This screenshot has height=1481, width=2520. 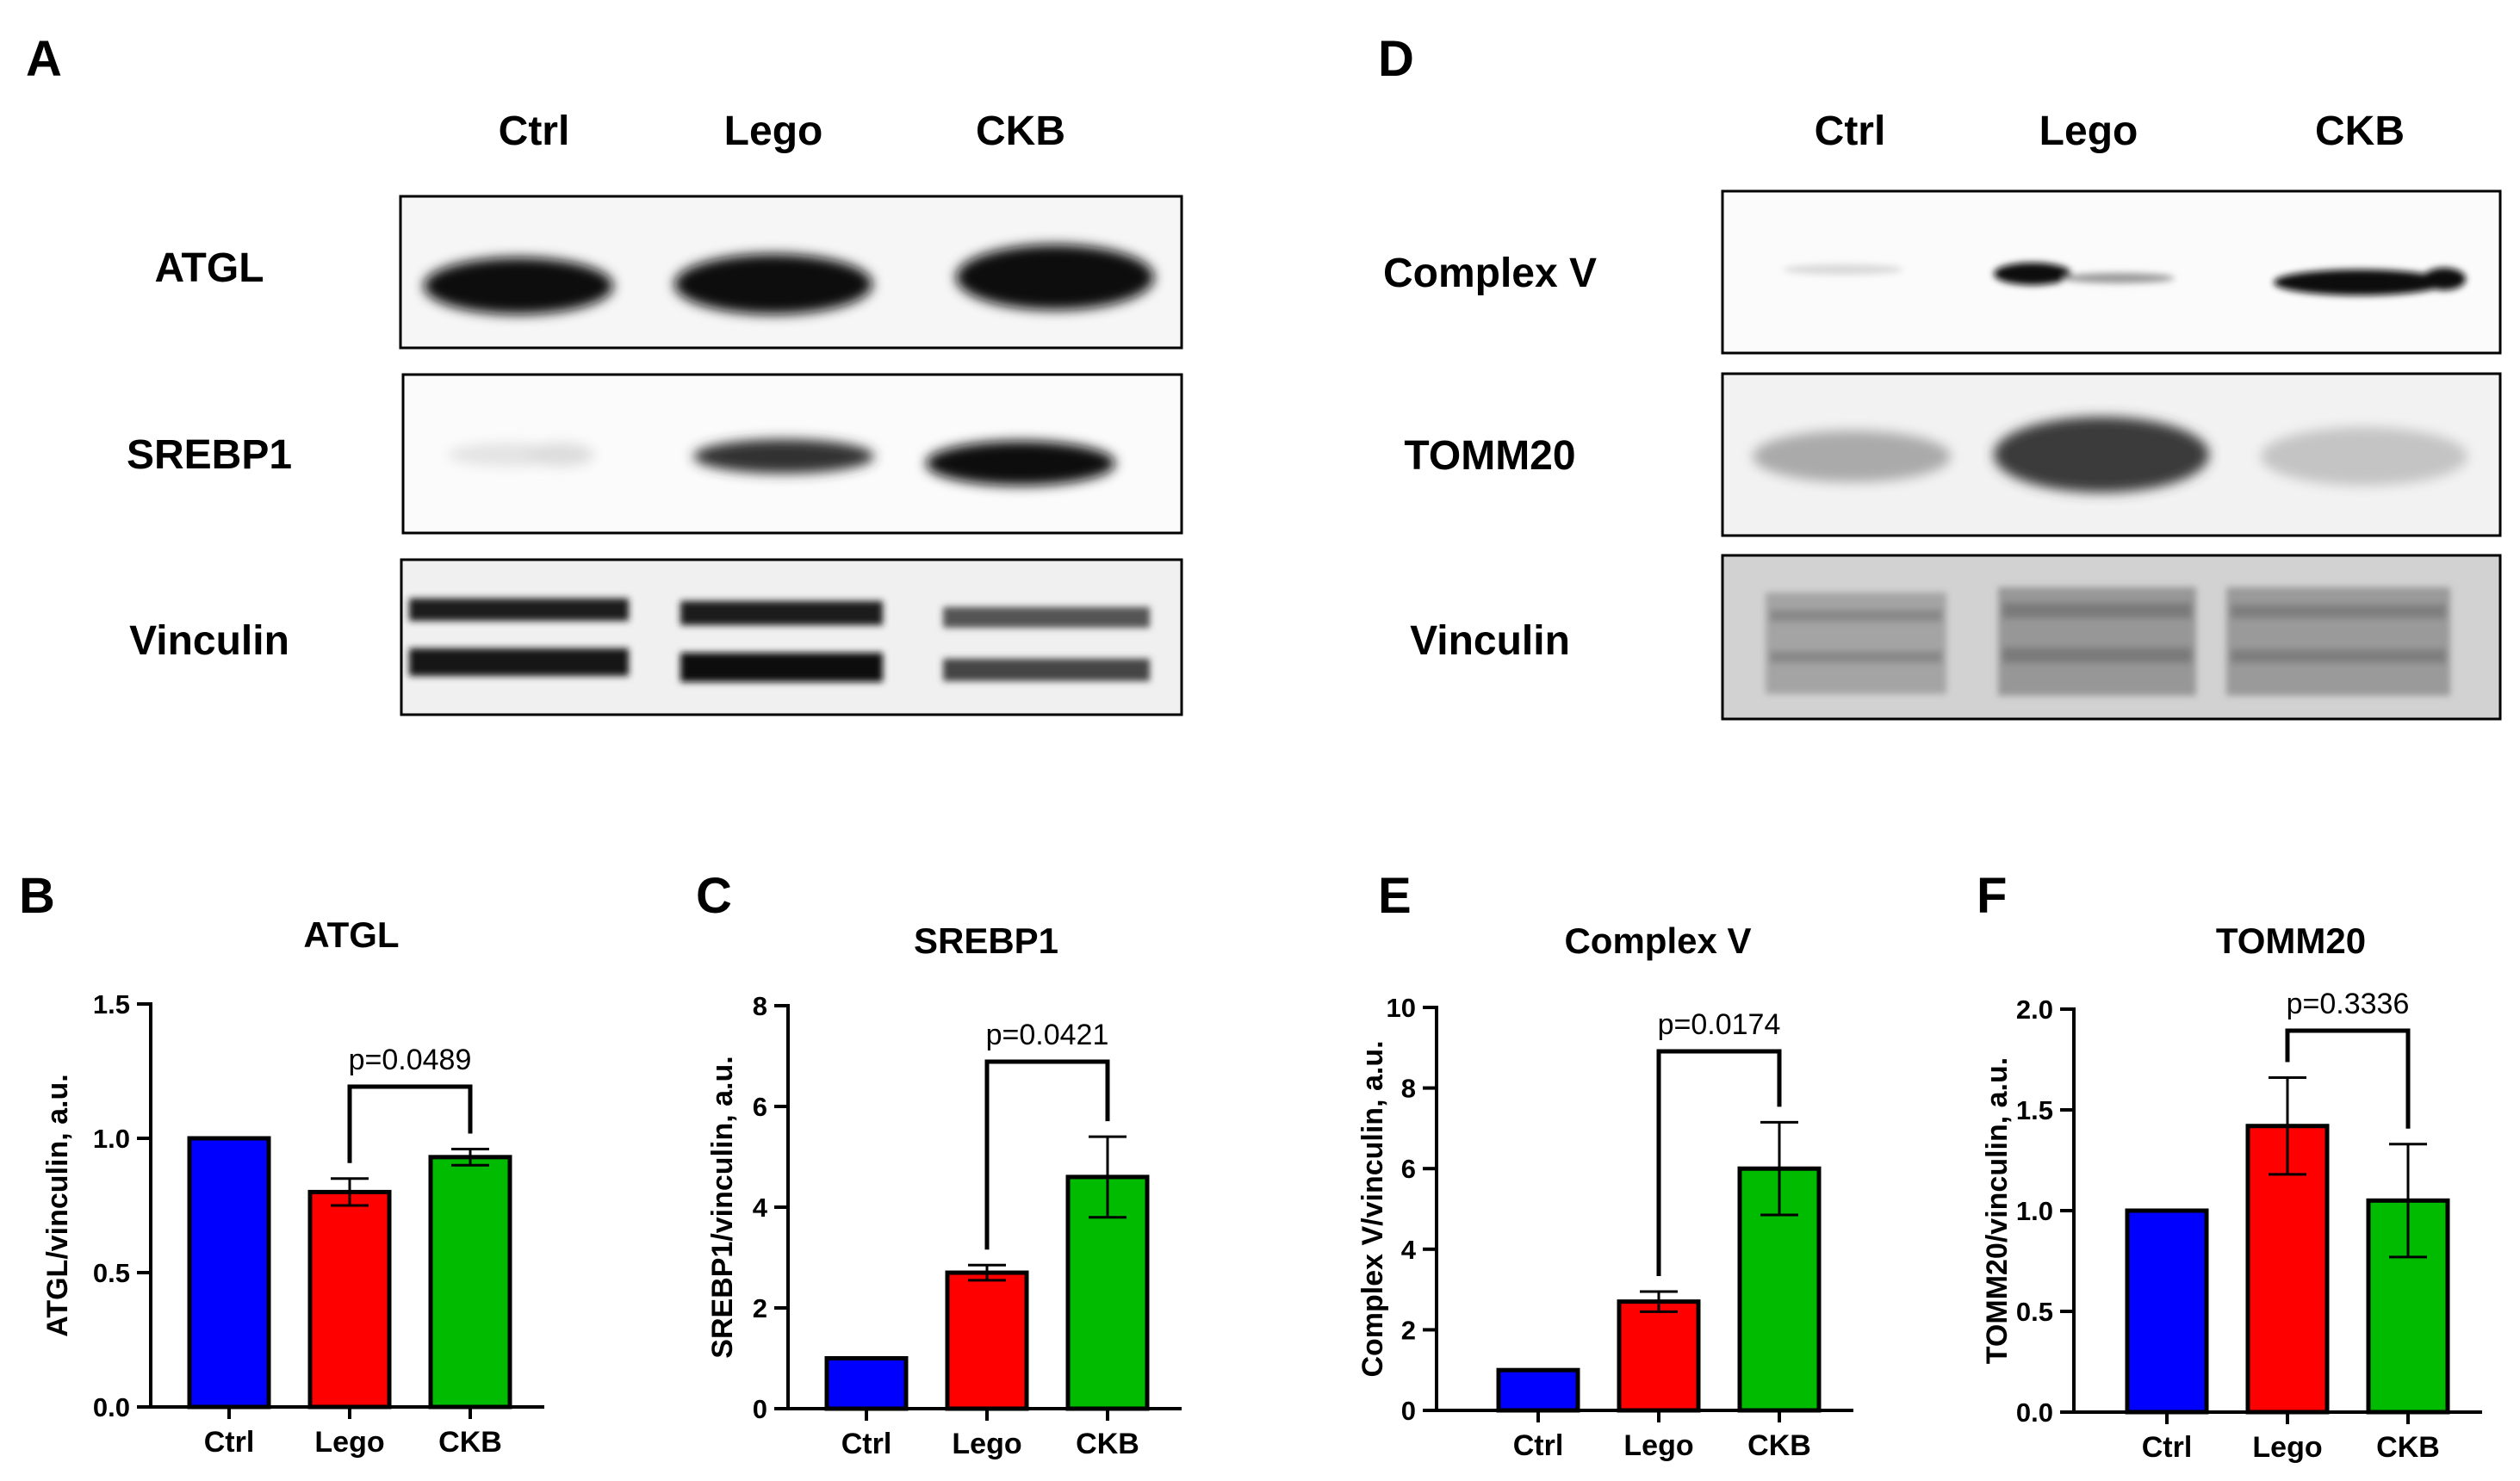 What do you see at coordinates (986, 941) in the screenshot?
I see `chart-title: SREBP1` at bounding box center [986, 941].